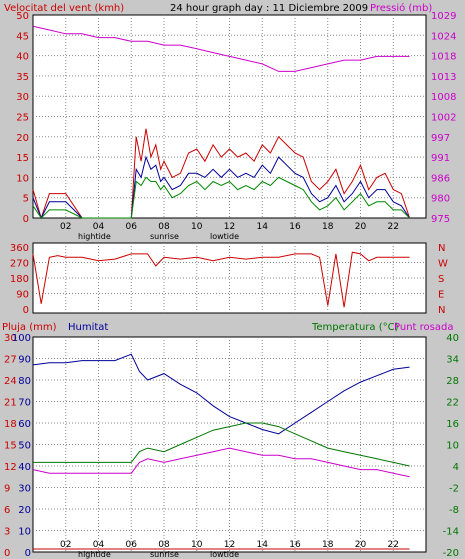 The height and width of the screenshot is (559, 465). Describe the element at coordinates (451, 532) in the screenshot. I see `temperature-tick-label: -14` at that location.